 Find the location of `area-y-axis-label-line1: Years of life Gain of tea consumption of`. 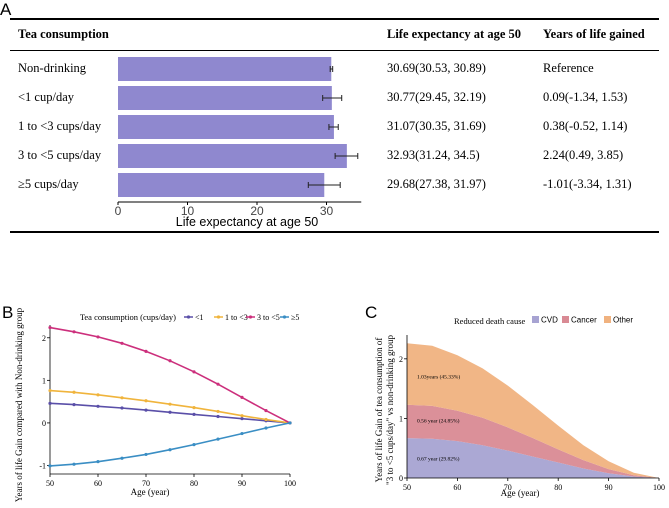

area-y-axis-label-line1: Years of life Gain of tea consumption of is located at coordinates (379, 410).